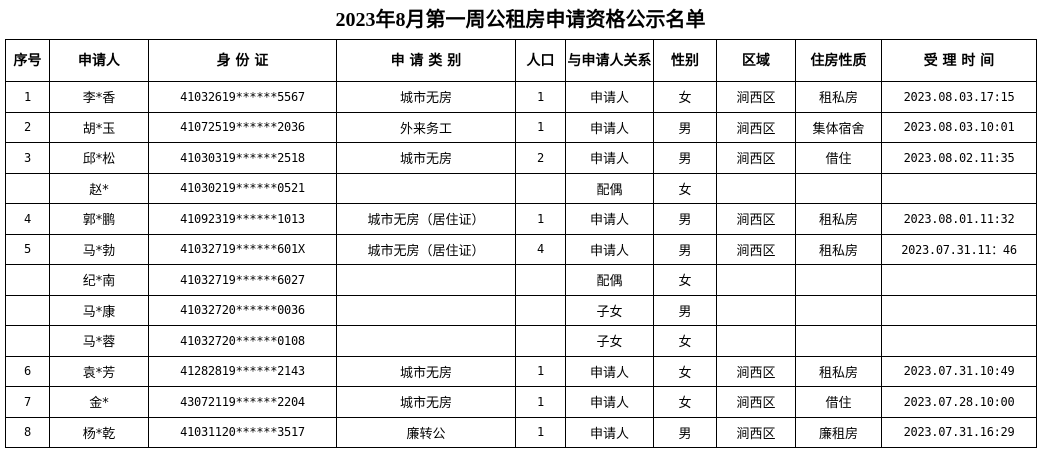 The image size is (1041, 458). Describe the element at coordinates (242, 127) in the screenshot. I see `cell-id-number: 41072519******2036` at that location.